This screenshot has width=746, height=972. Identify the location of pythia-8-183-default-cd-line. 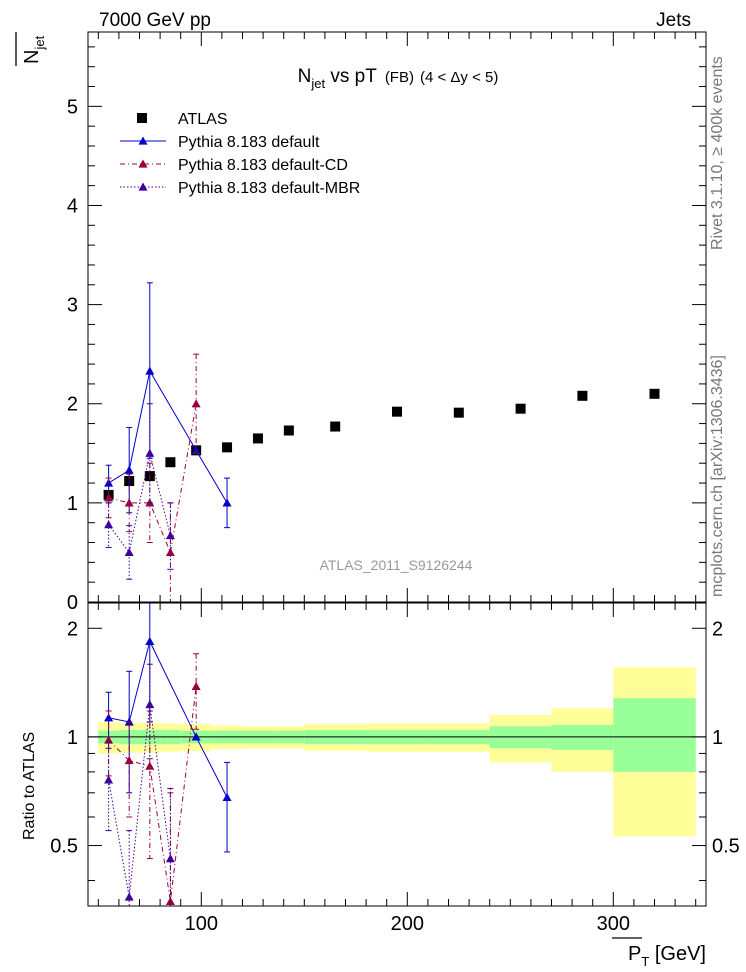
(152, 479).